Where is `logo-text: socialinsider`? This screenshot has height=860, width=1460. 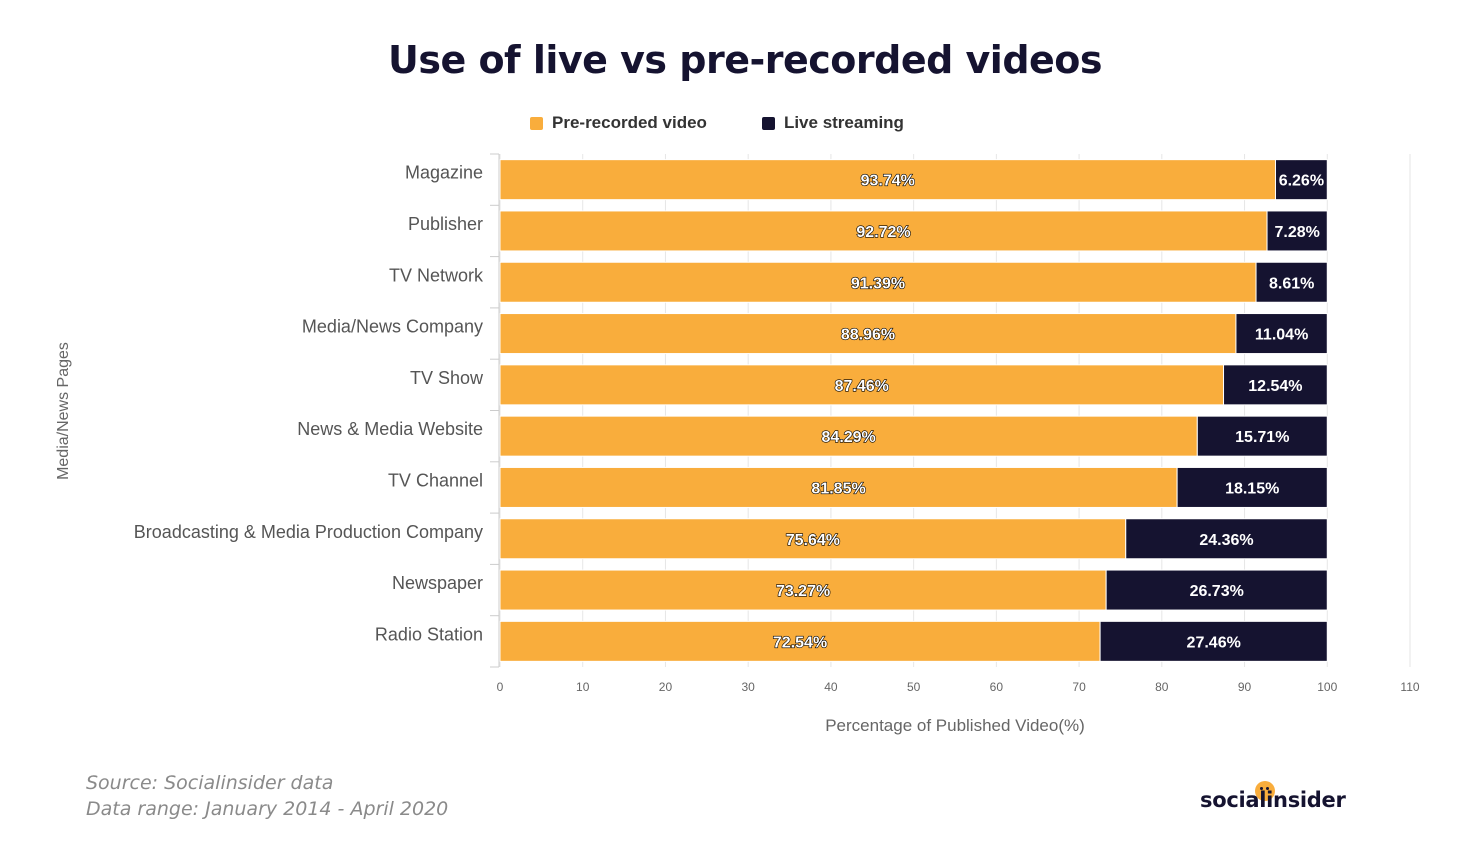
logo-text: socialinsider is located at coordinates (1273, 800).